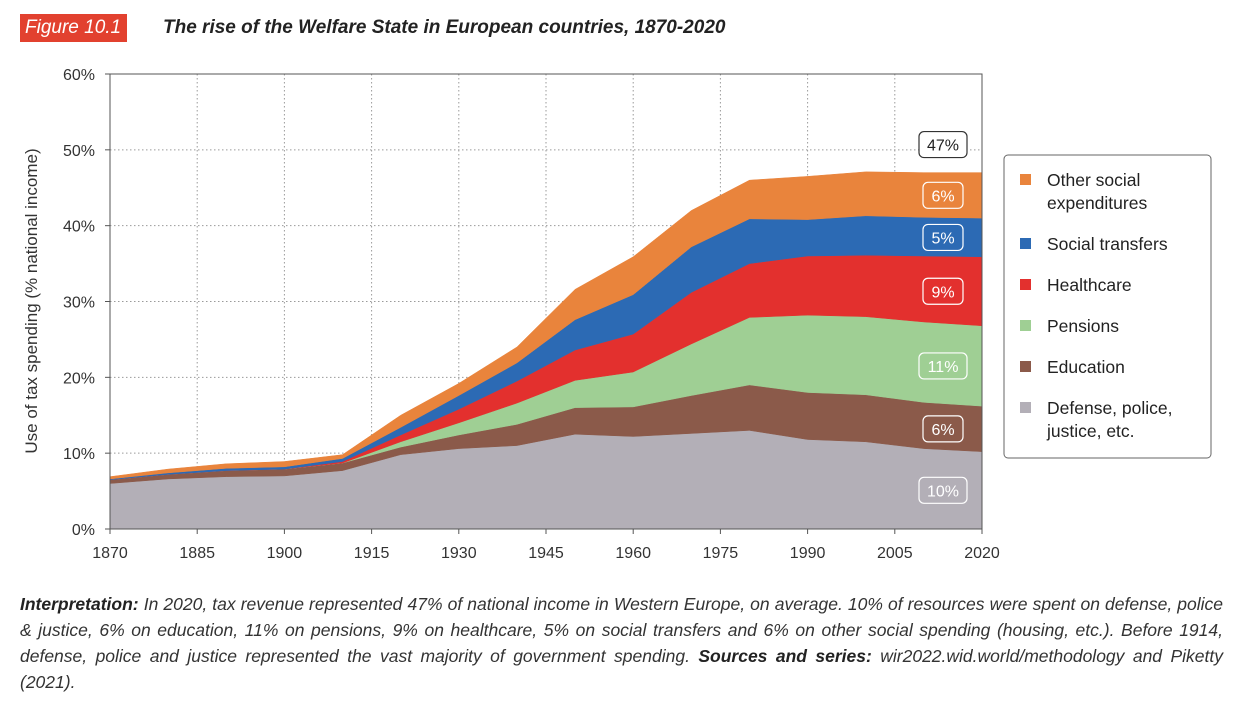 The height and width of the screenshot is (718, 1237). Describe the element at coordinates (1089, 285) in the screenshot. I see `legend-label: Healthcare` at that location.